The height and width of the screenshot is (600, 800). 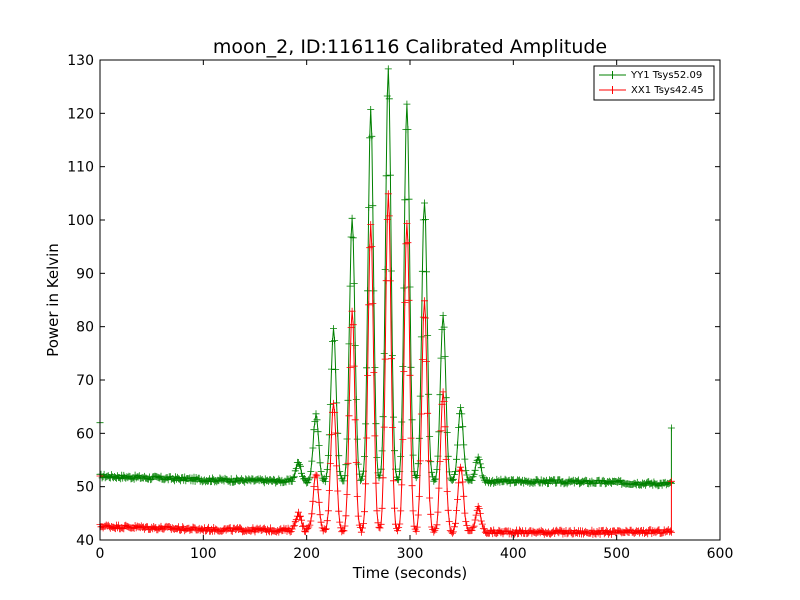 I want to click on y-axis-label: Power in Kelvin, so click(x=53, y=300).